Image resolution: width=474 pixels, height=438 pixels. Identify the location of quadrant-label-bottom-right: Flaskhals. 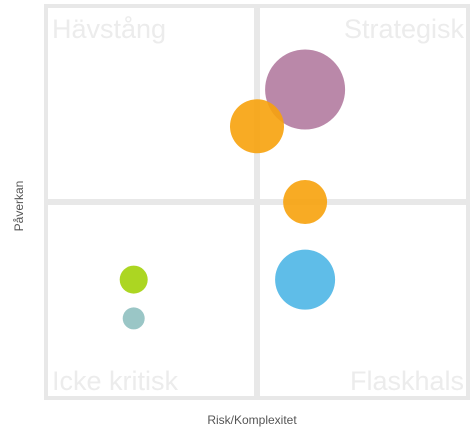
(407, 381).